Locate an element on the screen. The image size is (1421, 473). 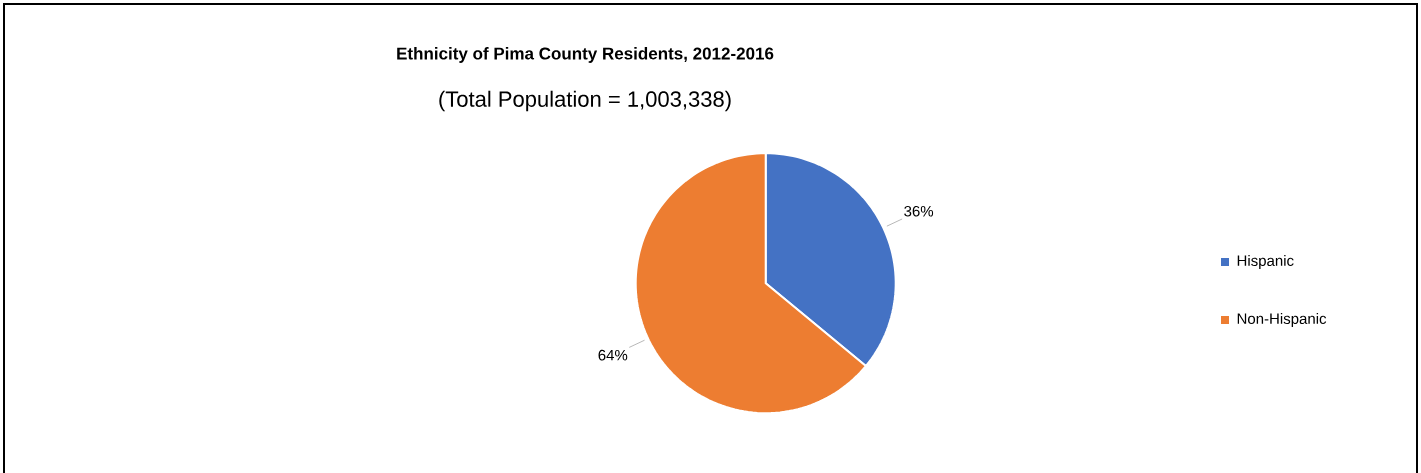
chart-title: Ethnicity of Pima County Residents, 2012-2016 is located at coordinates (585, 55).